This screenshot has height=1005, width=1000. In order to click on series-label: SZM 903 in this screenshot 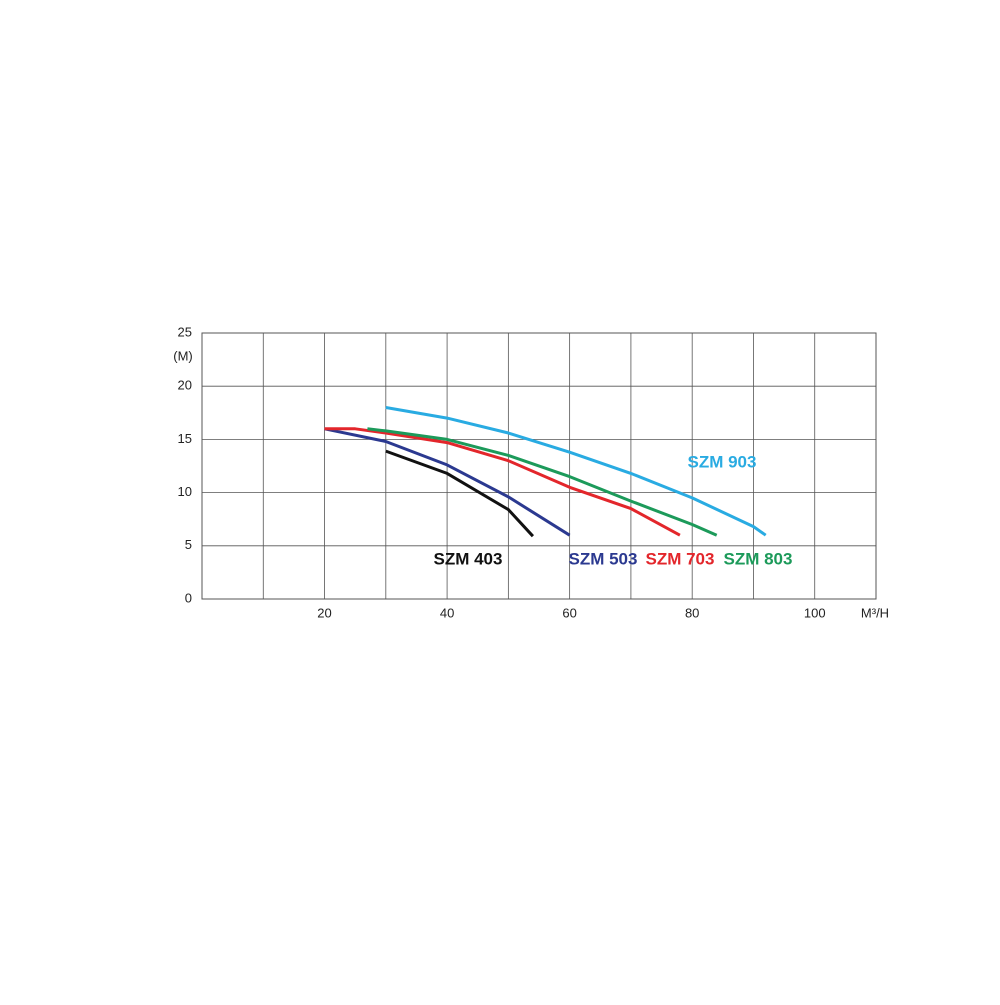, I will do `click(722, 461)`.